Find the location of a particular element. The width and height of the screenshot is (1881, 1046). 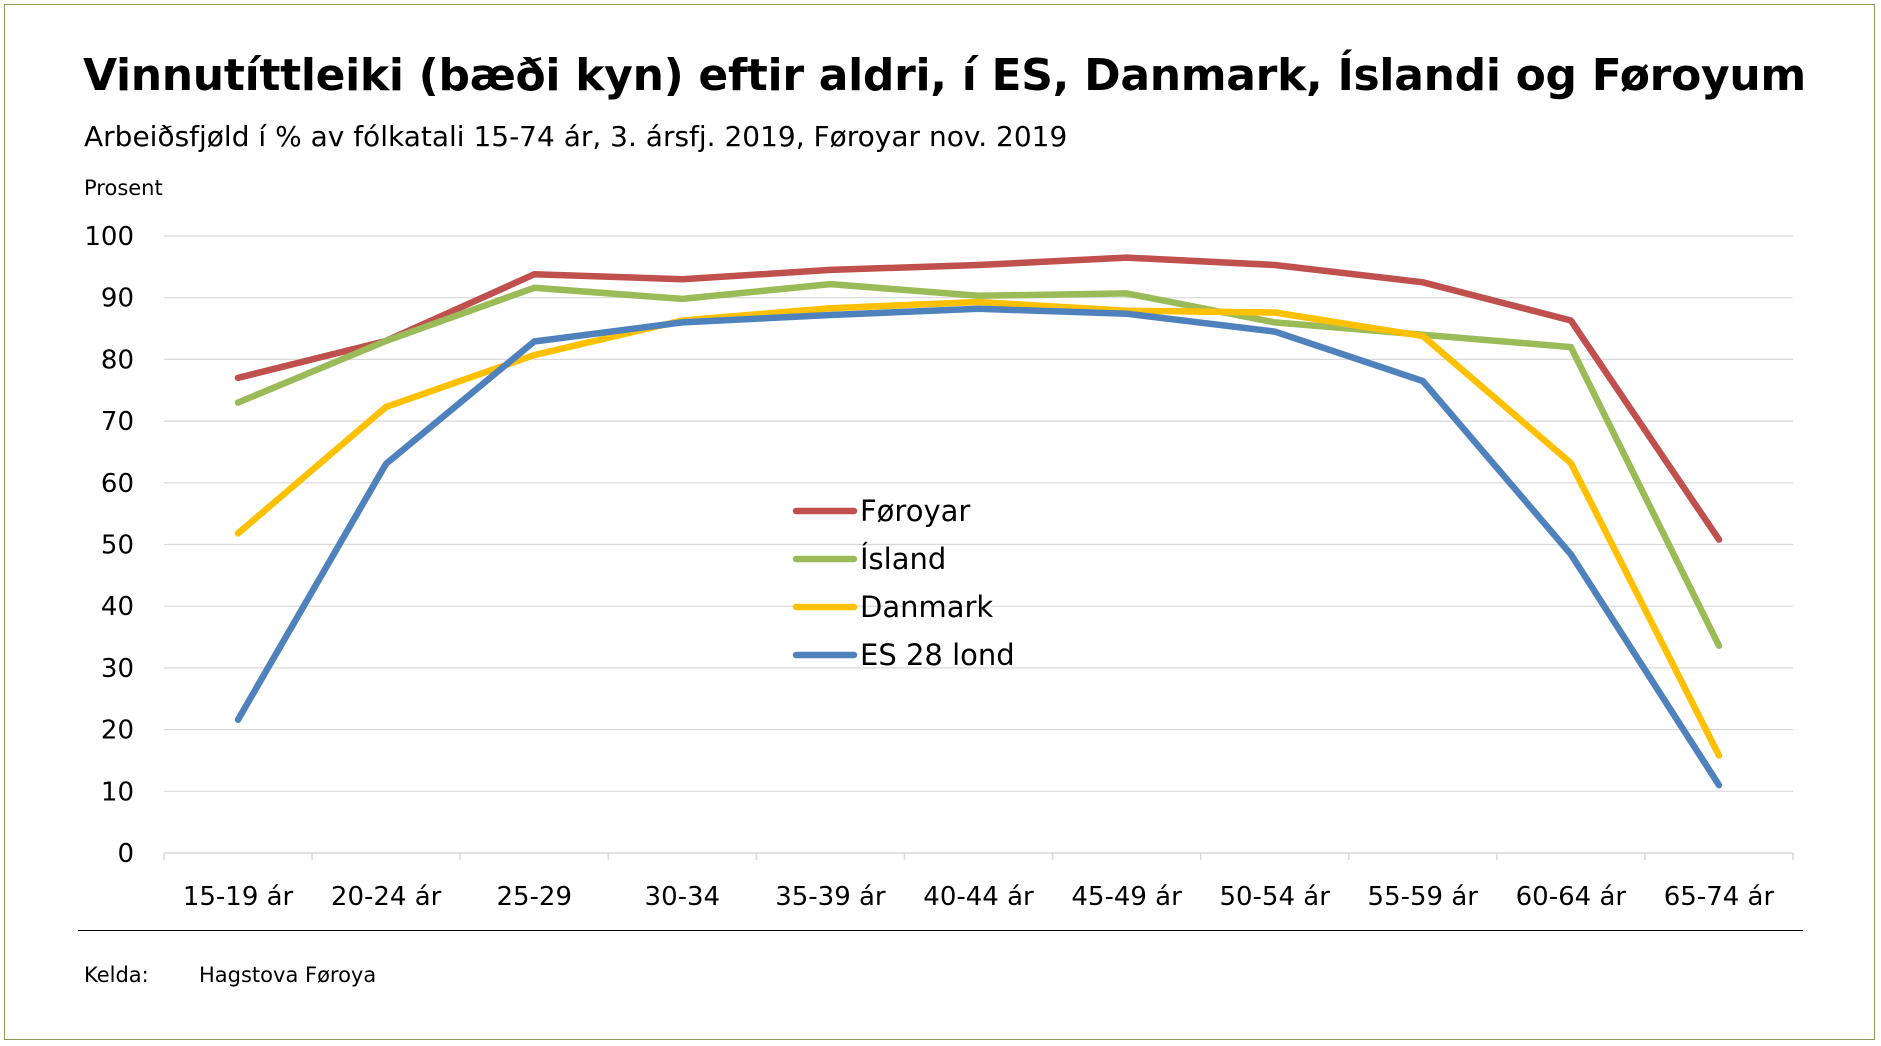

y-axis-label: Prosent is located at coordinates (123, 188).